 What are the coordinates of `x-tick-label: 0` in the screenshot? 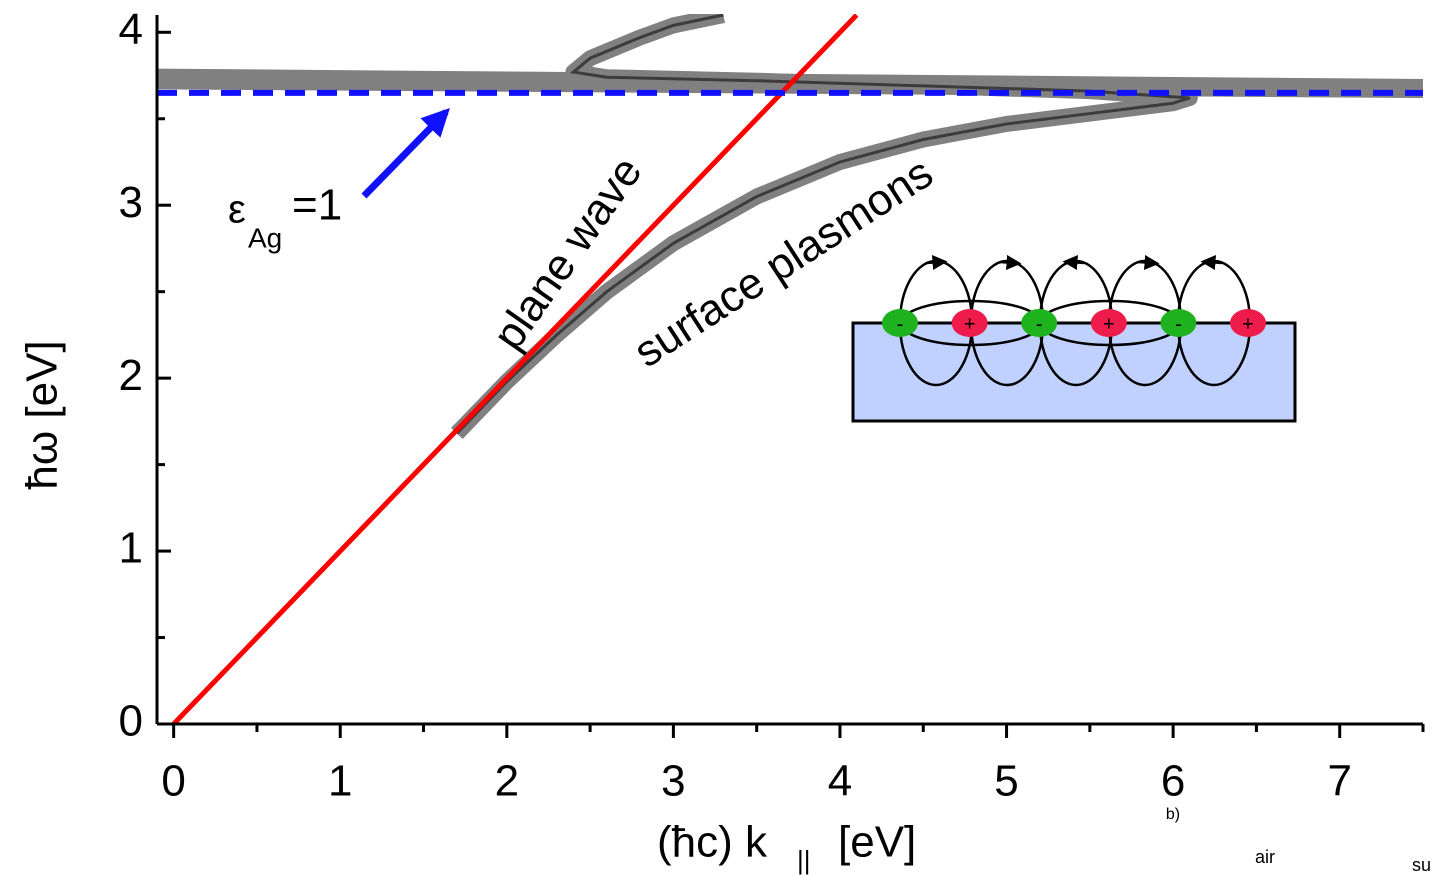 It's located at (173, 781).